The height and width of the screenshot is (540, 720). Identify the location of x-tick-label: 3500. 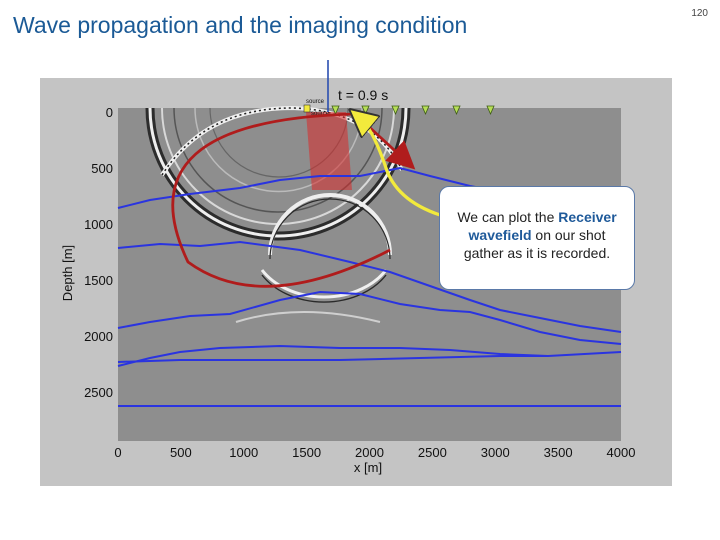
(558, 452).